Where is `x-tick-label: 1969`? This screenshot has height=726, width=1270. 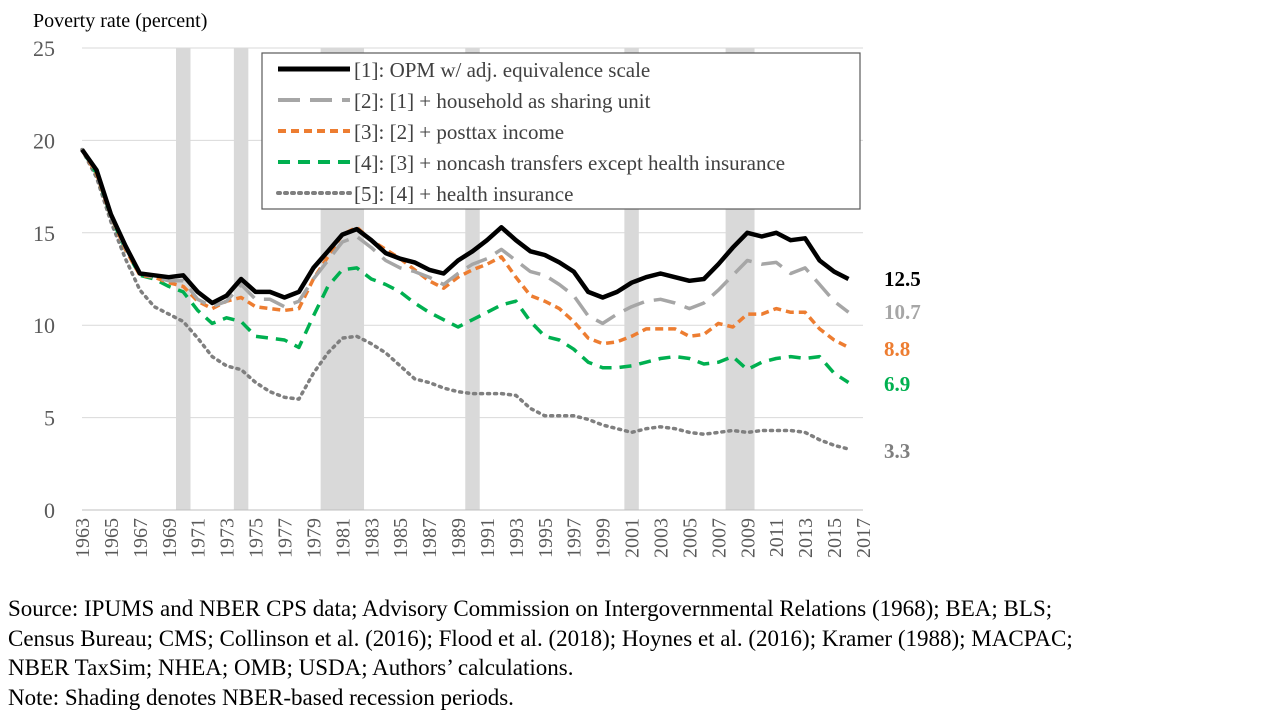 x-tick-label: 1969 is located at coordinates (170, 538).